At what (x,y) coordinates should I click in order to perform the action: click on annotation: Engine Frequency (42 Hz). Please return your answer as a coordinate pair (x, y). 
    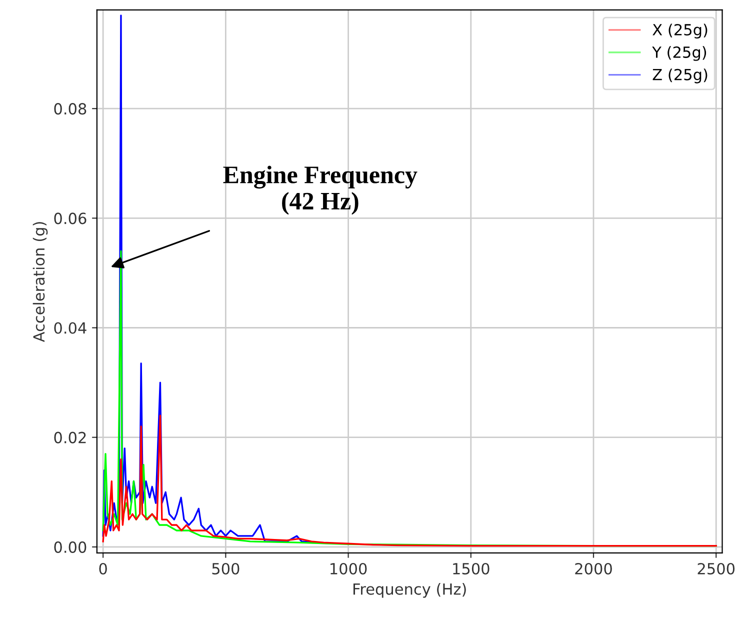
    Looking at the image, I should click on (320, 190).